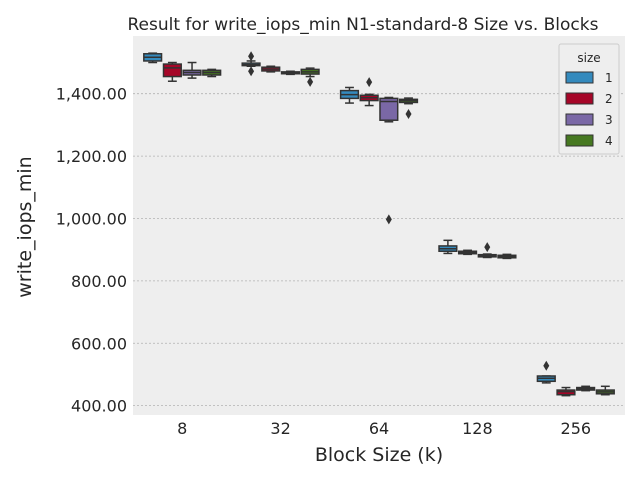 Image resolution: width=640 pixels, height=480 pixels. I want to click on y-tick-label: 400.00, so click(99, 406).